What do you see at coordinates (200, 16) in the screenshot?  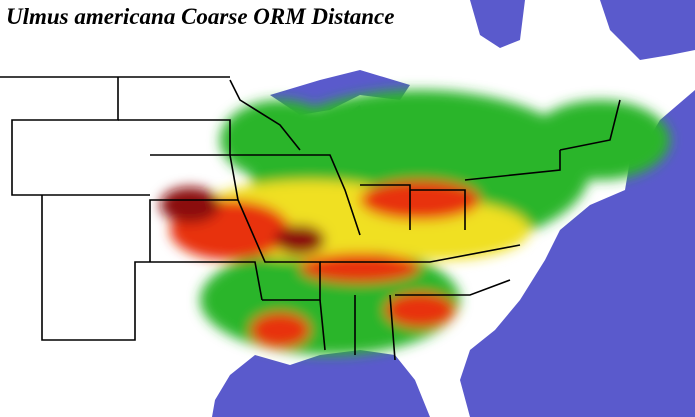 I see `map-title: Ulmus americana Coarse ORM Distance` at bounding box center [200, 16].